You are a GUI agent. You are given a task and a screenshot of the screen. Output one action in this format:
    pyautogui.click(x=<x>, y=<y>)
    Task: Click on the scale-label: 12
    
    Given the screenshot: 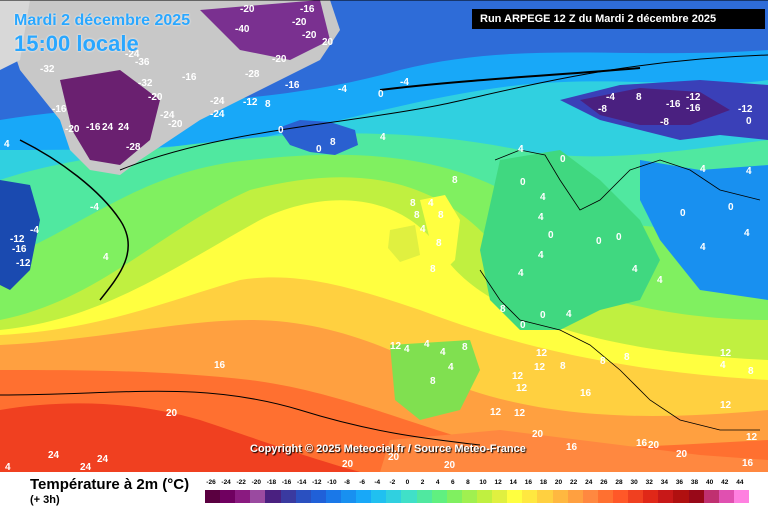 What is the action you would take?
    pyautogui.click(x=498, y=482)
    